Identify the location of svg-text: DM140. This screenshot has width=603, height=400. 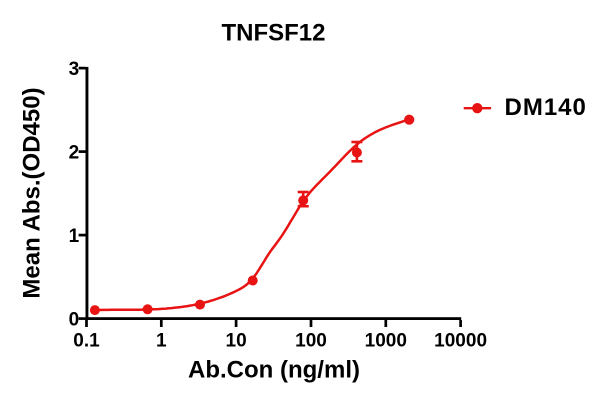
(546, 107).